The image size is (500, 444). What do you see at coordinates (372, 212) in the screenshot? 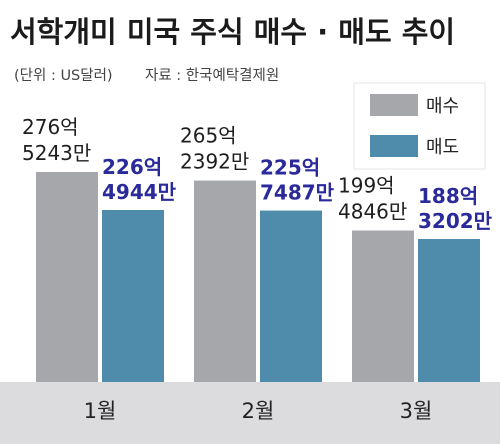
I see `label-buy-3-line2: 4846만` at bounding box center [372, 212].